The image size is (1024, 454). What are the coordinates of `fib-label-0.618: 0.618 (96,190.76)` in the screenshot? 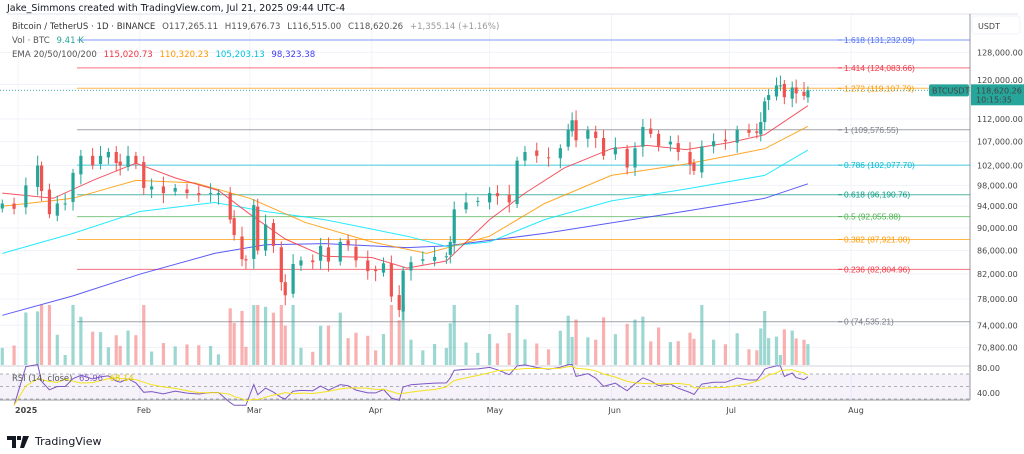 It's located at (877, 195).